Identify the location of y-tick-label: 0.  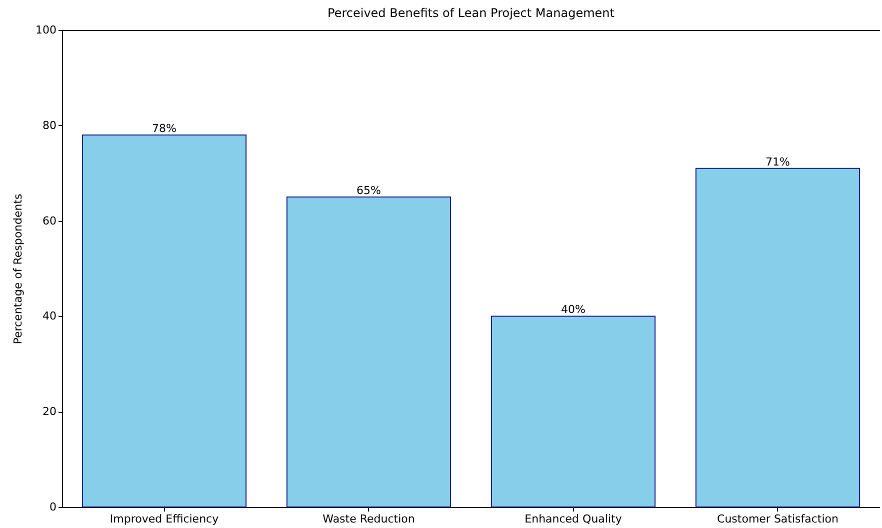
(53, 507).